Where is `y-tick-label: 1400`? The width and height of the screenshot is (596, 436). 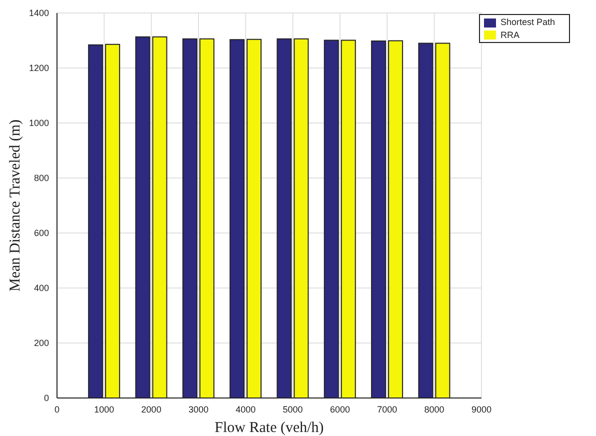
y-tick-label: 1400 is located at coordinates (38, 13).